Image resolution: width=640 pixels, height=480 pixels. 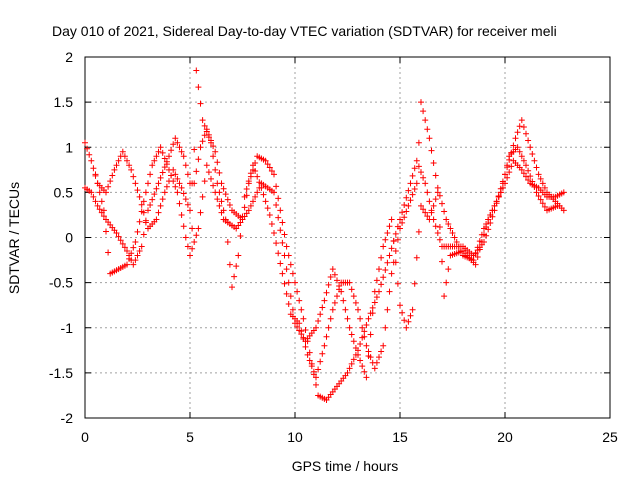 What do you see at coordinates (400, 437) in the screenshot?
I see `x-tick-label: 15` at bounding box center [400, 437].